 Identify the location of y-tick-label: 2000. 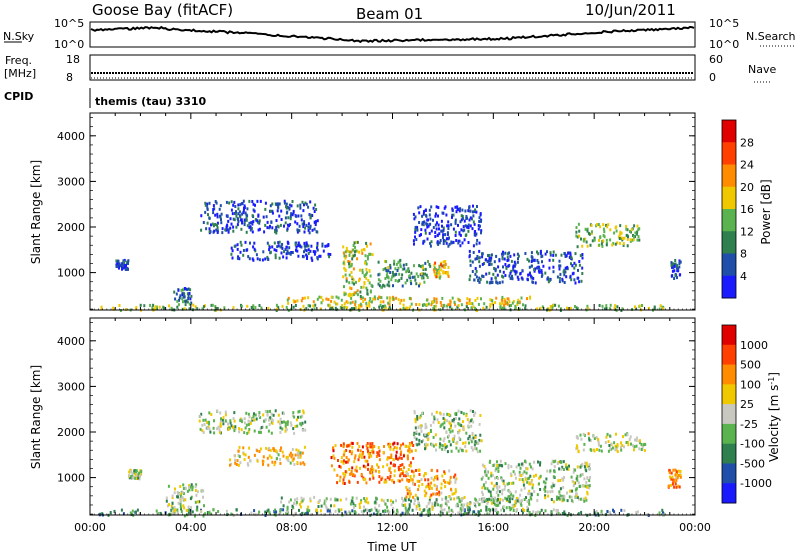
(71, 432).